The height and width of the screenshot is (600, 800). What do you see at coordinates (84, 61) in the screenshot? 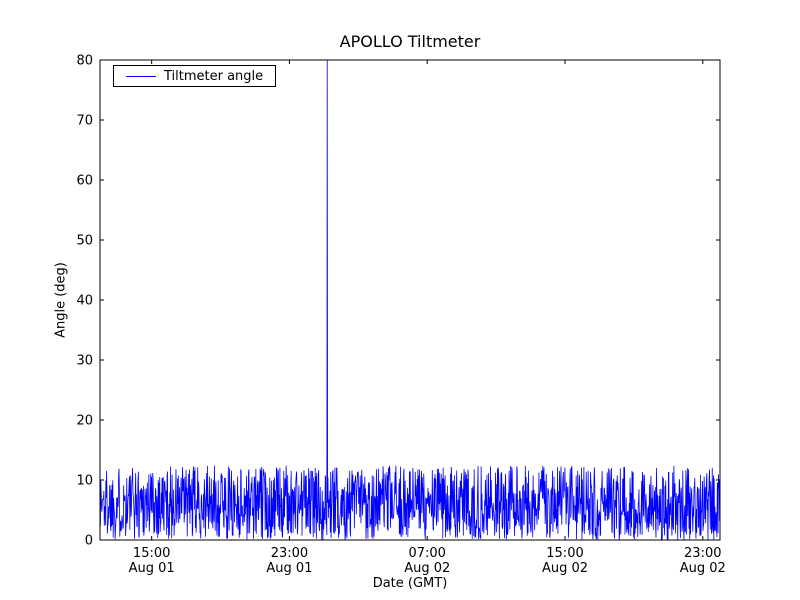
I see `y-tick-label: 80` at bounding box center [84, 61].